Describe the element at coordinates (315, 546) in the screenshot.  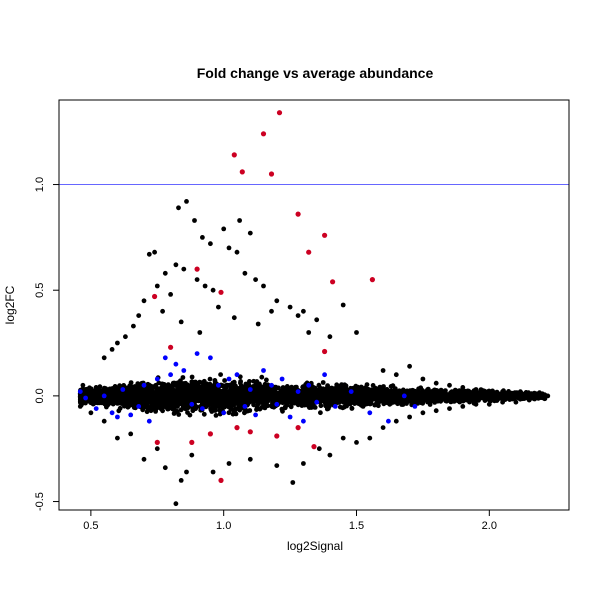
I see `x-axis-label: log2Signal` at that location.